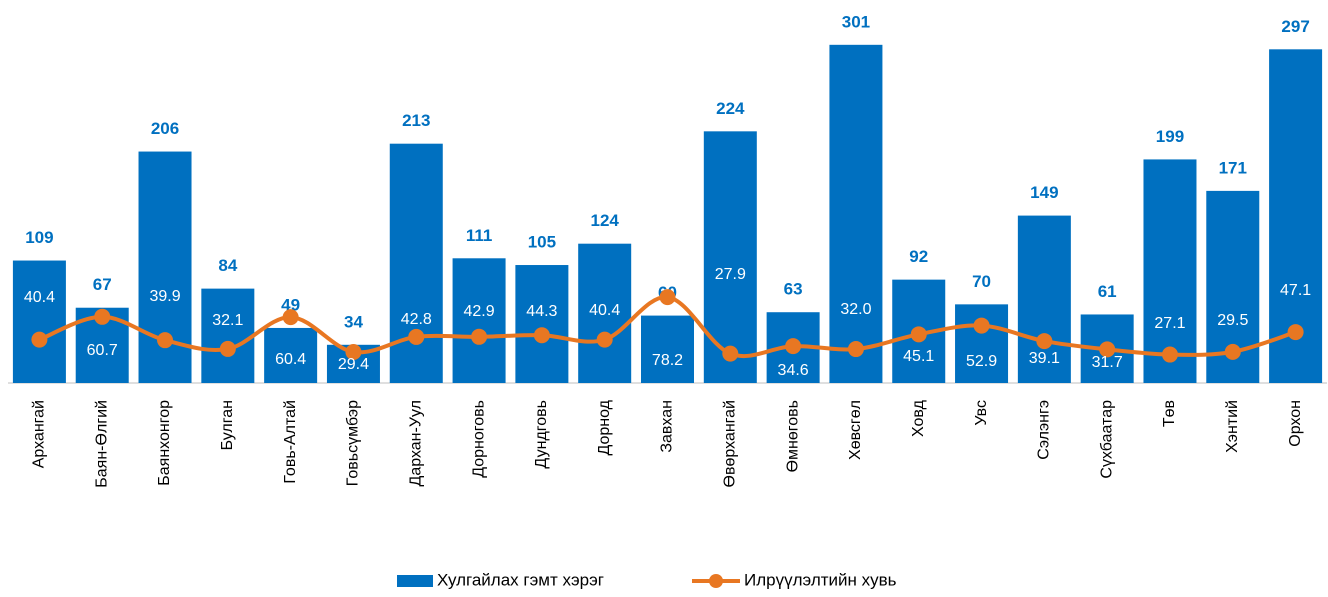  What do you see at coordinates (793, 289) in the screenshot?
I see `bar-value-label: 63` at bounding box center [793, 289].